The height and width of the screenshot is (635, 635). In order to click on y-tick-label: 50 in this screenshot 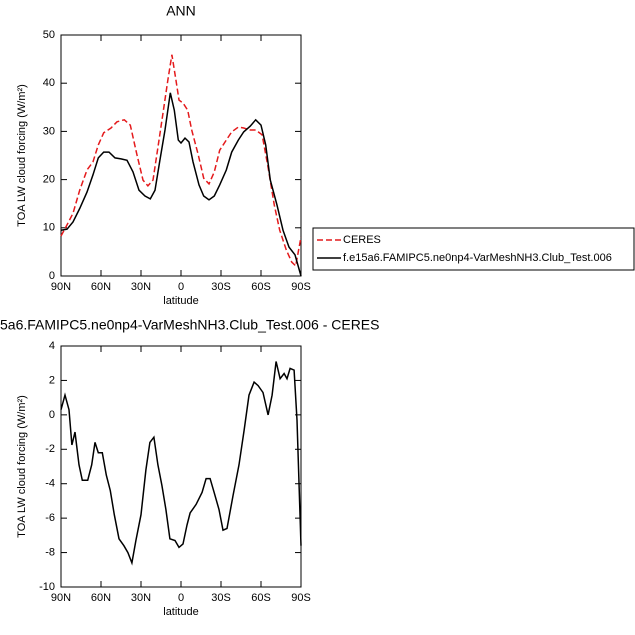, I will do `click(49, 35)`.